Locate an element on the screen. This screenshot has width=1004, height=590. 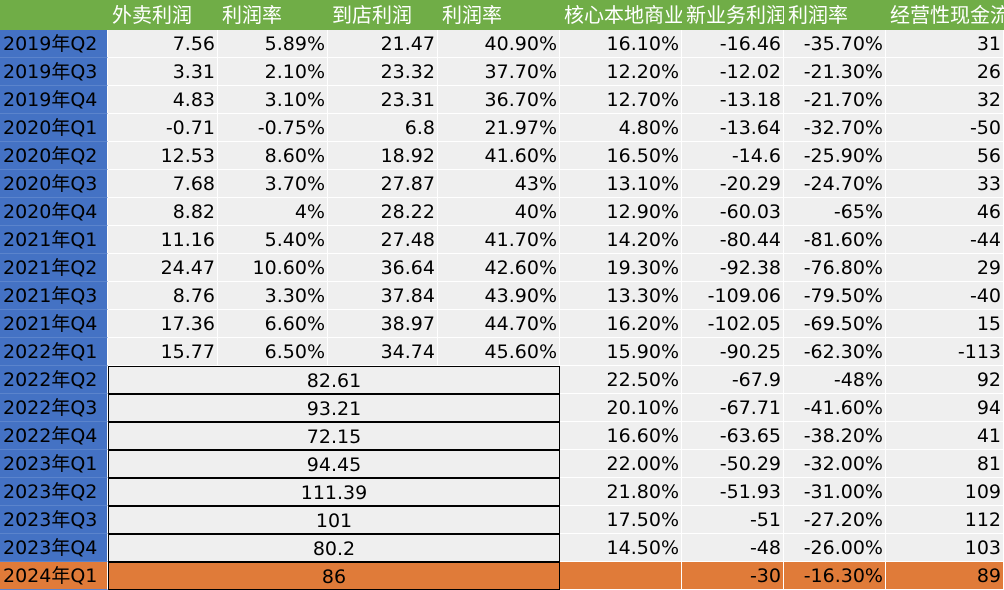
cell-core-local-commerce: 13.30% is located at coordinates (621, 296).